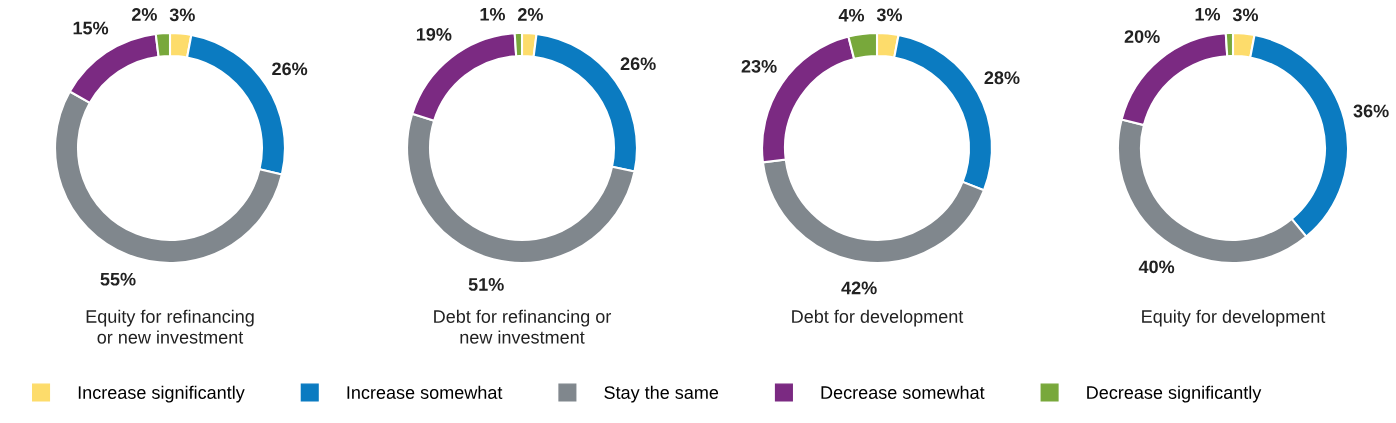 The height and width of the screenshot is (423, 1396). I want to click on text: Equity for development, so click(1234, 318).